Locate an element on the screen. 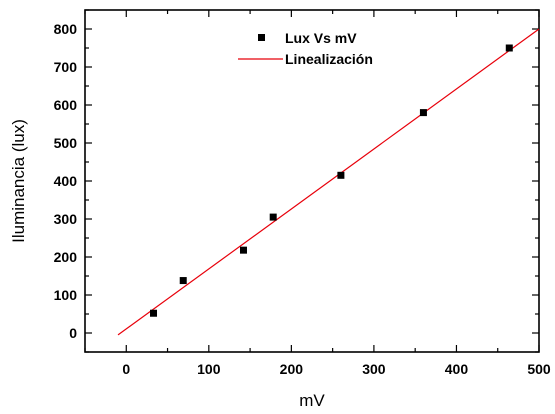 This screenshot has height=414, width=555. x-tick-label: 400 is located at coordinates (457, 369).